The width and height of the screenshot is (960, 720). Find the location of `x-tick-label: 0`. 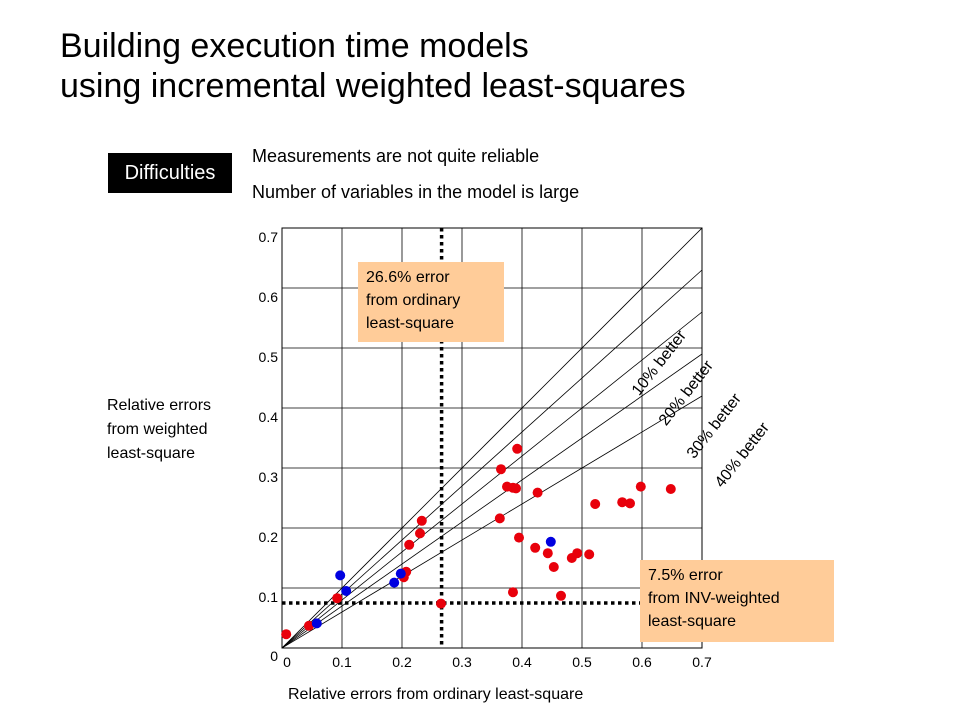

x-tick-label: 0 is located at coordinates (287, 662).